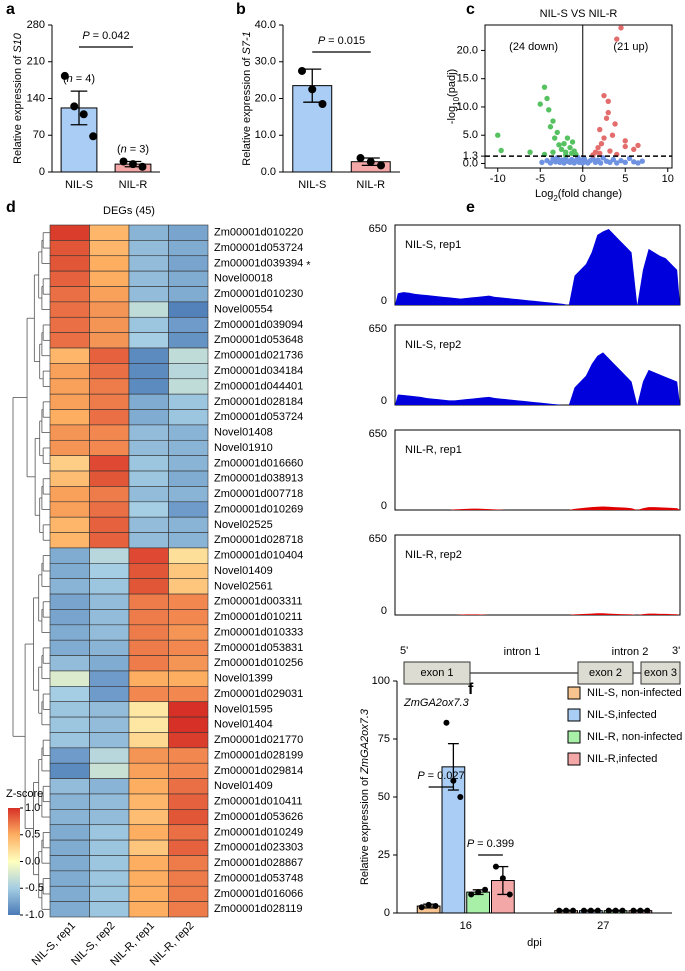 Image resolution: width=685 pixels, height=971 pixels. What do you see at coordinates (265, 25) in the screenshot?
I see `y-tick-label: 40.0` at bounding box center [265, 25].